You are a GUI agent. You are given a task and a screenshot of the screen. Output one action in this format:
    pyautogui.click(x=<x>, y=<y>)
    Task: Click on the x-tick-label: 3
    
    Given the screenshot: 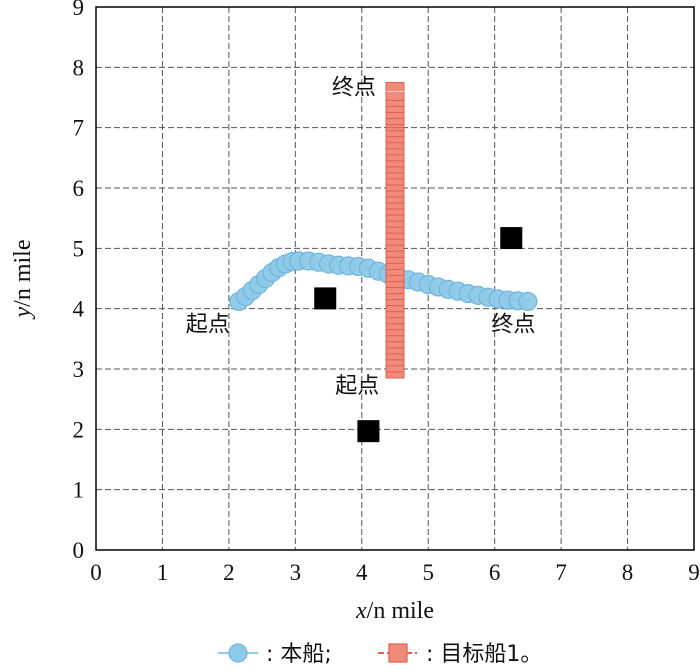 What is the action you would take?
    pyautogui.click(x=296, y=572)
    